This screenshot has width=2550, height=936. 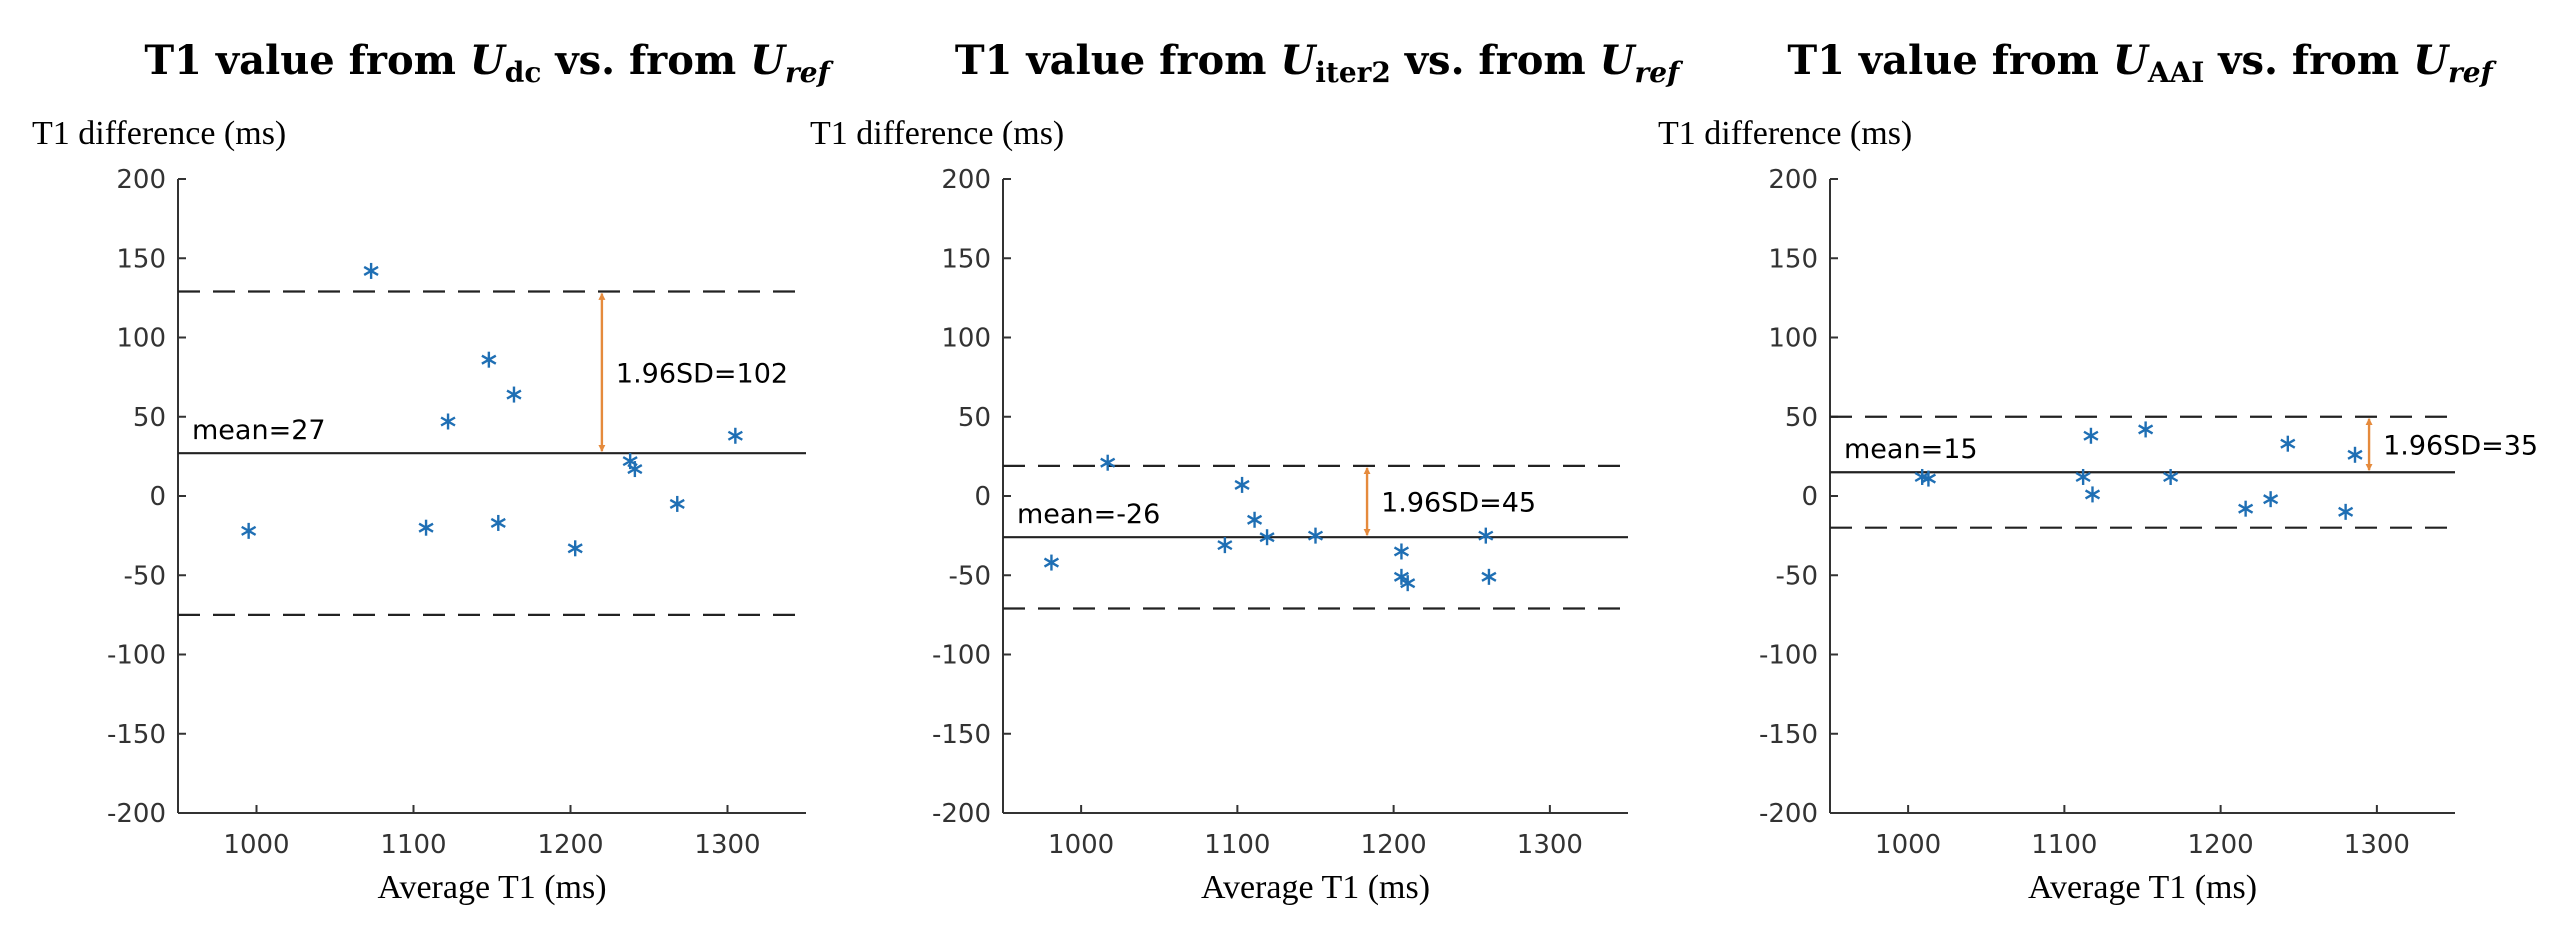 What do you see at coordinates (259, 430) in the screenshot?
I see `mean-label: mean=27` at bounding box center [259, 430].